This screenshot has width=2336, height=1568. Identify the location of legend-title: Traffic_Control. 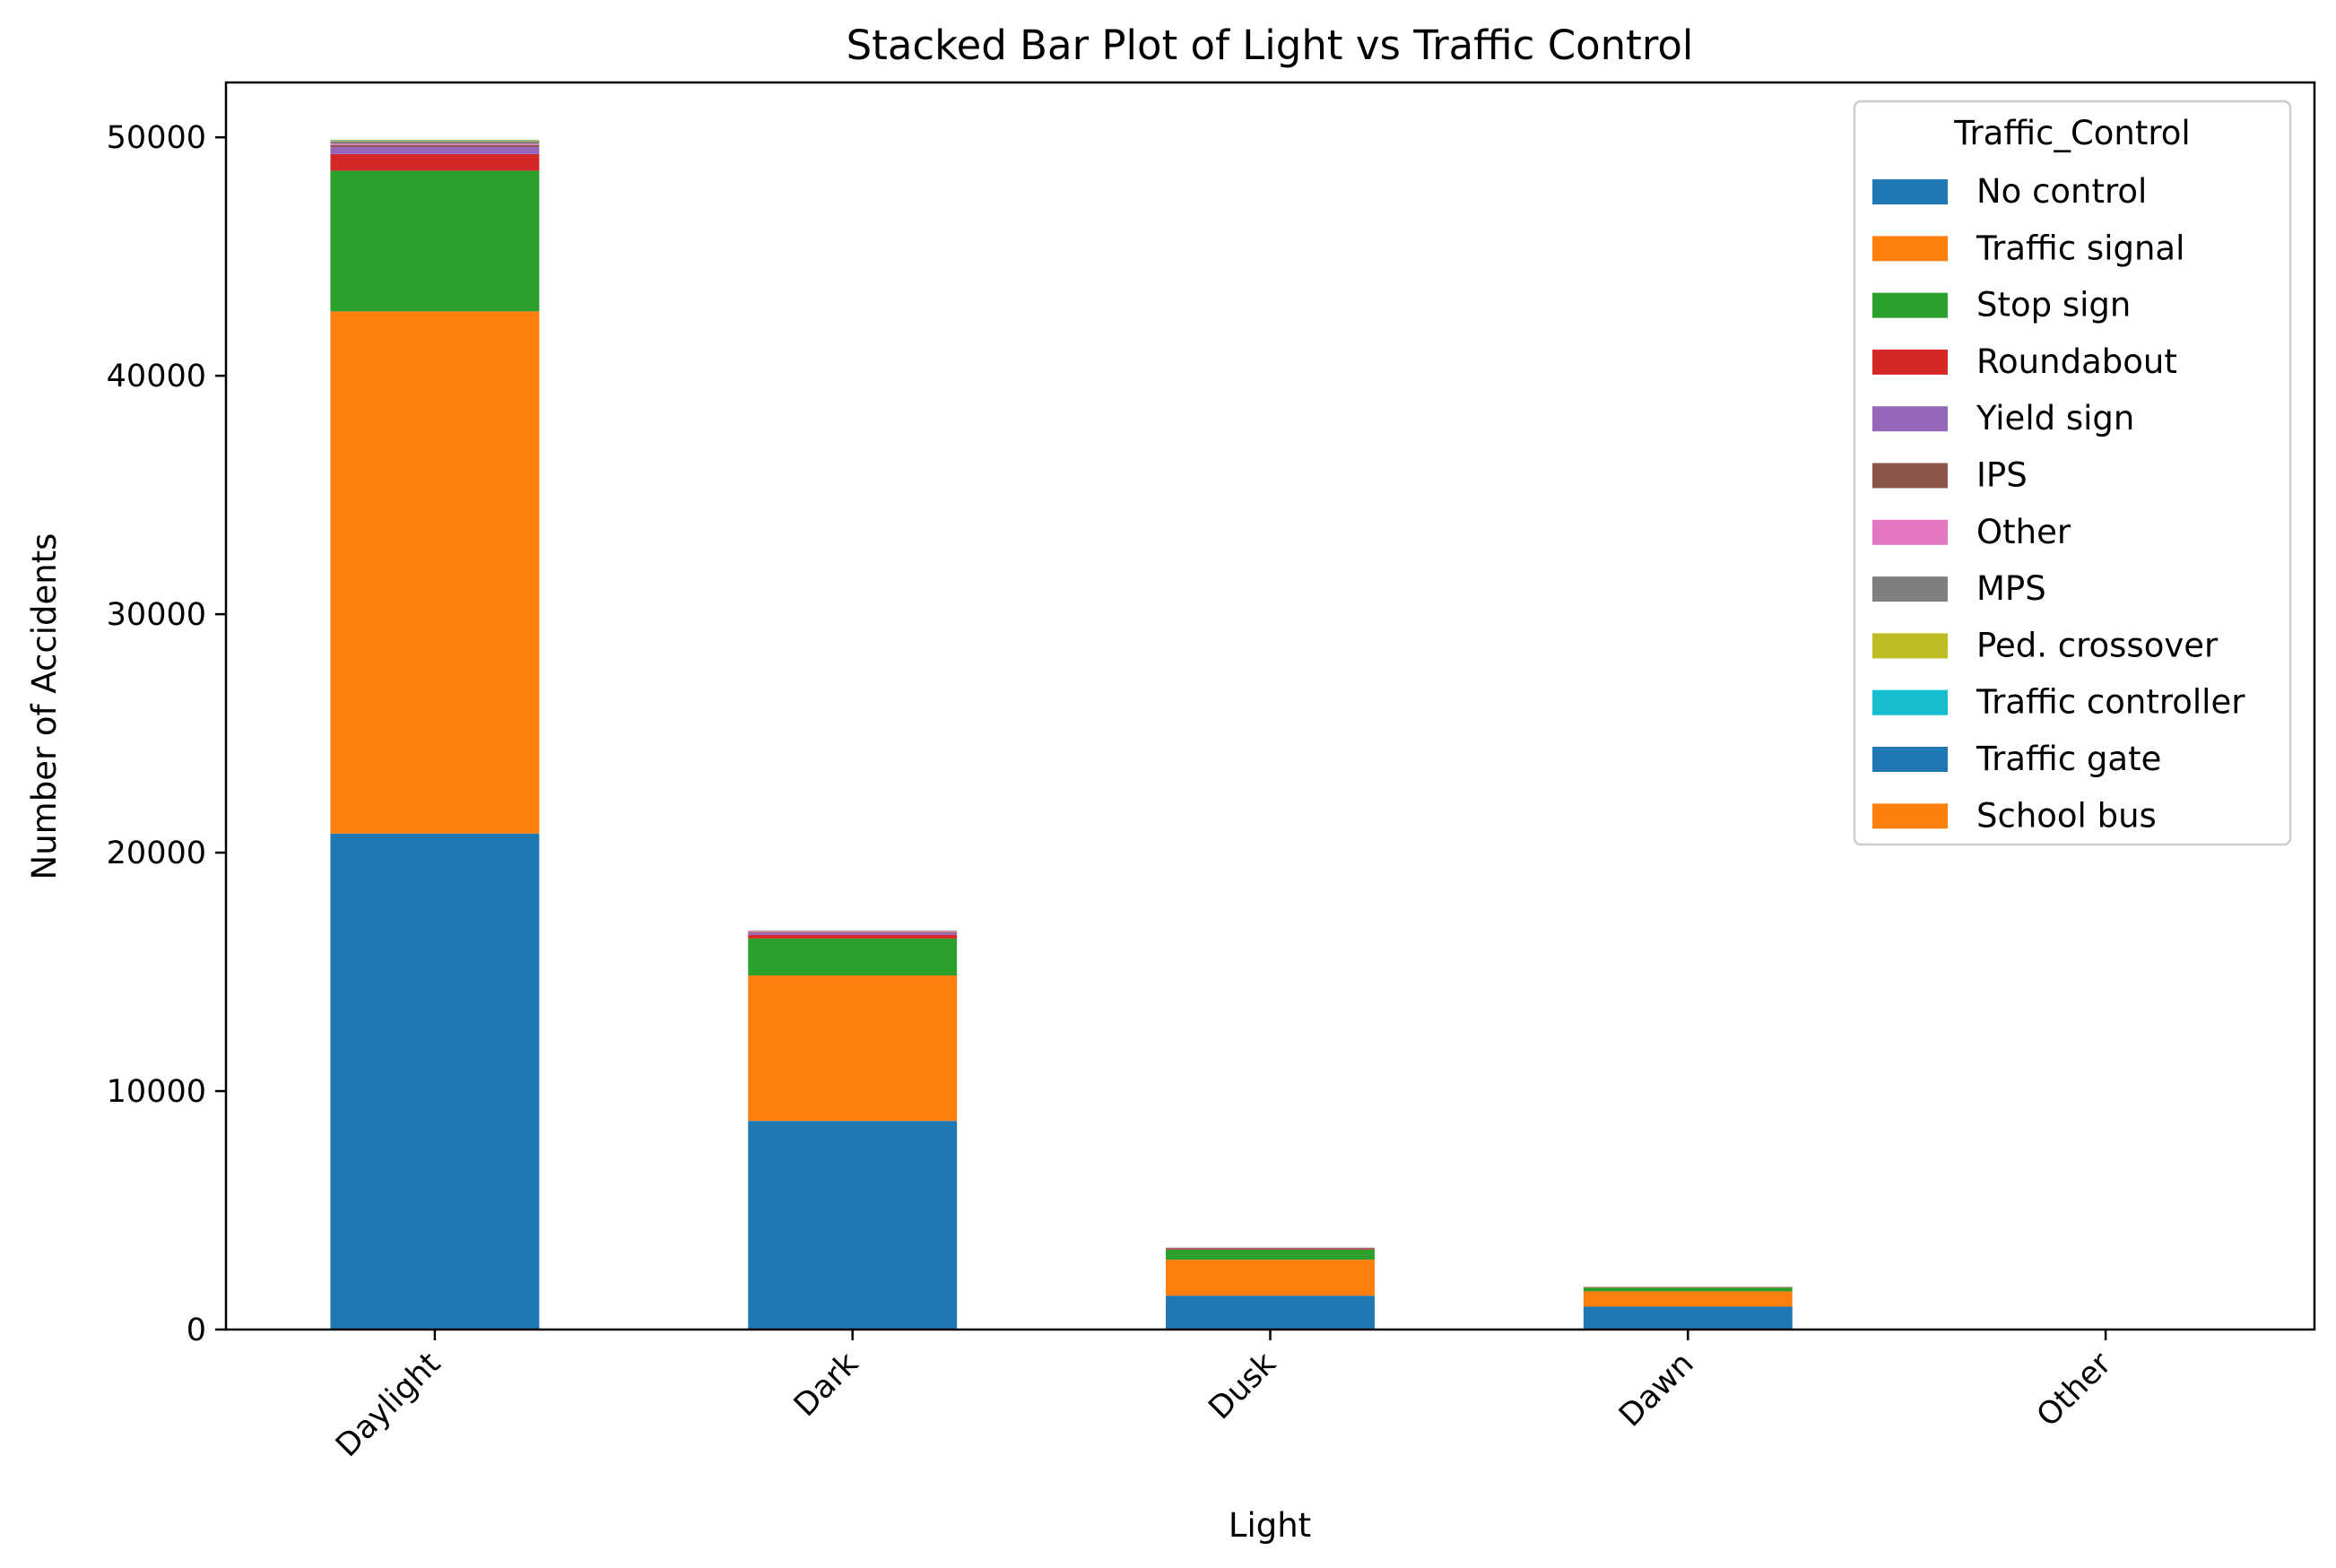
(2071, 133).